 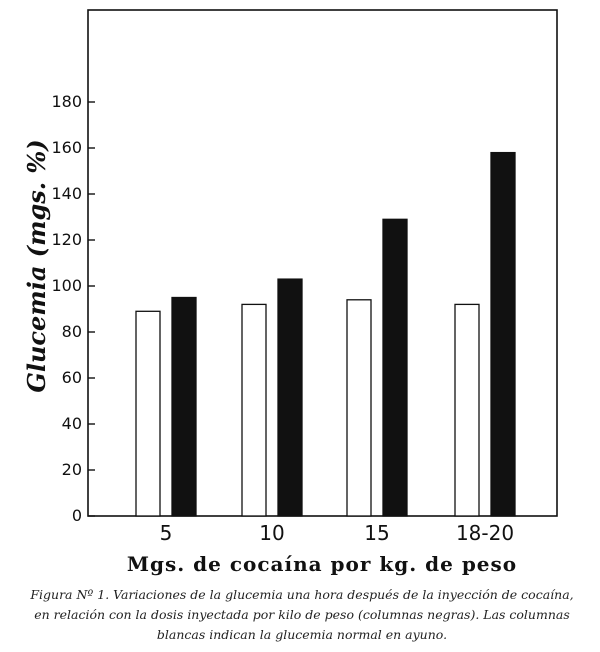 What do you see at coordinates (36, 265) in the screenshot?
I see `y-axis-title: Glucemia (mgs. %)` at bounding box center [36, 265].